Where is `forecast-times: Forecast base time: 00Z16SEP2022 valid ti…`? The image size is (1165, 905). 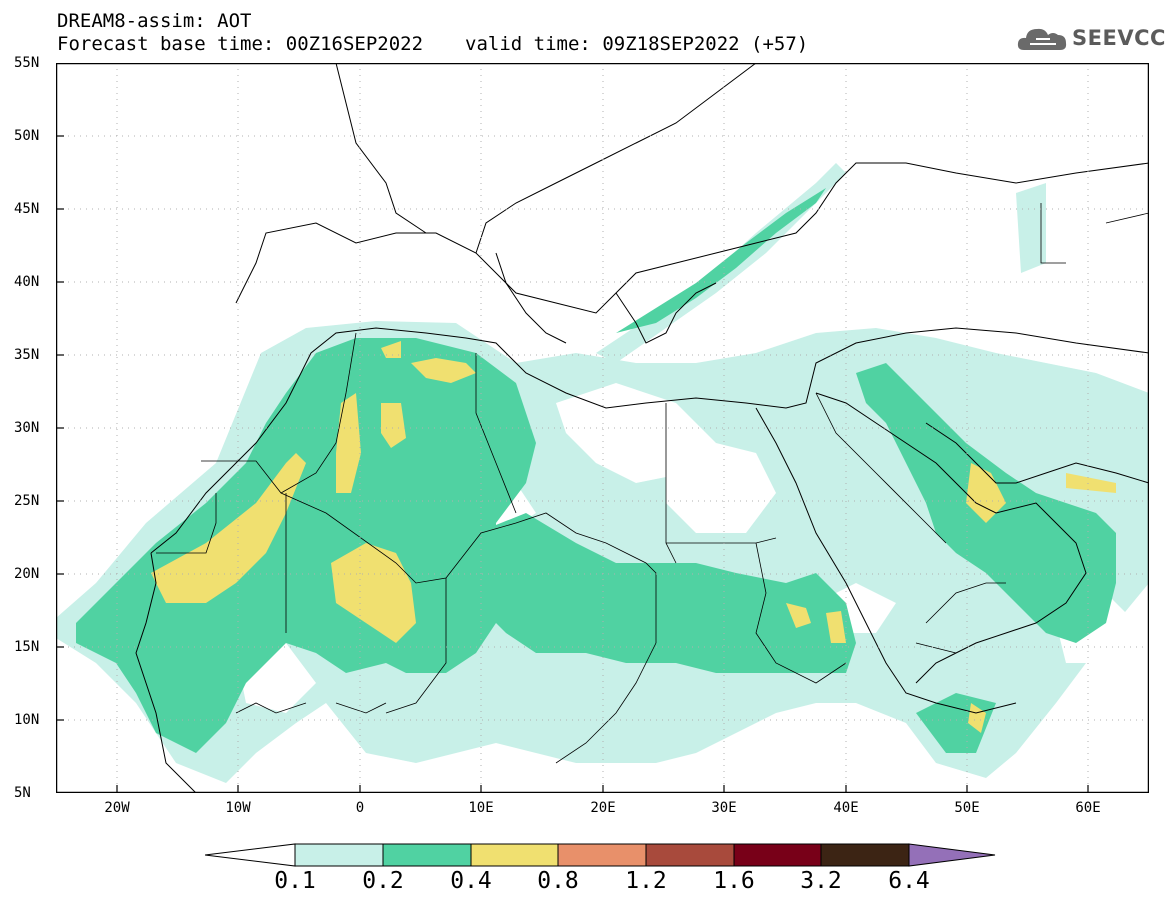 forecast-times: Forecast base time: 00Z16SEP2022 valid ti… is located at coordinates (432, 44).